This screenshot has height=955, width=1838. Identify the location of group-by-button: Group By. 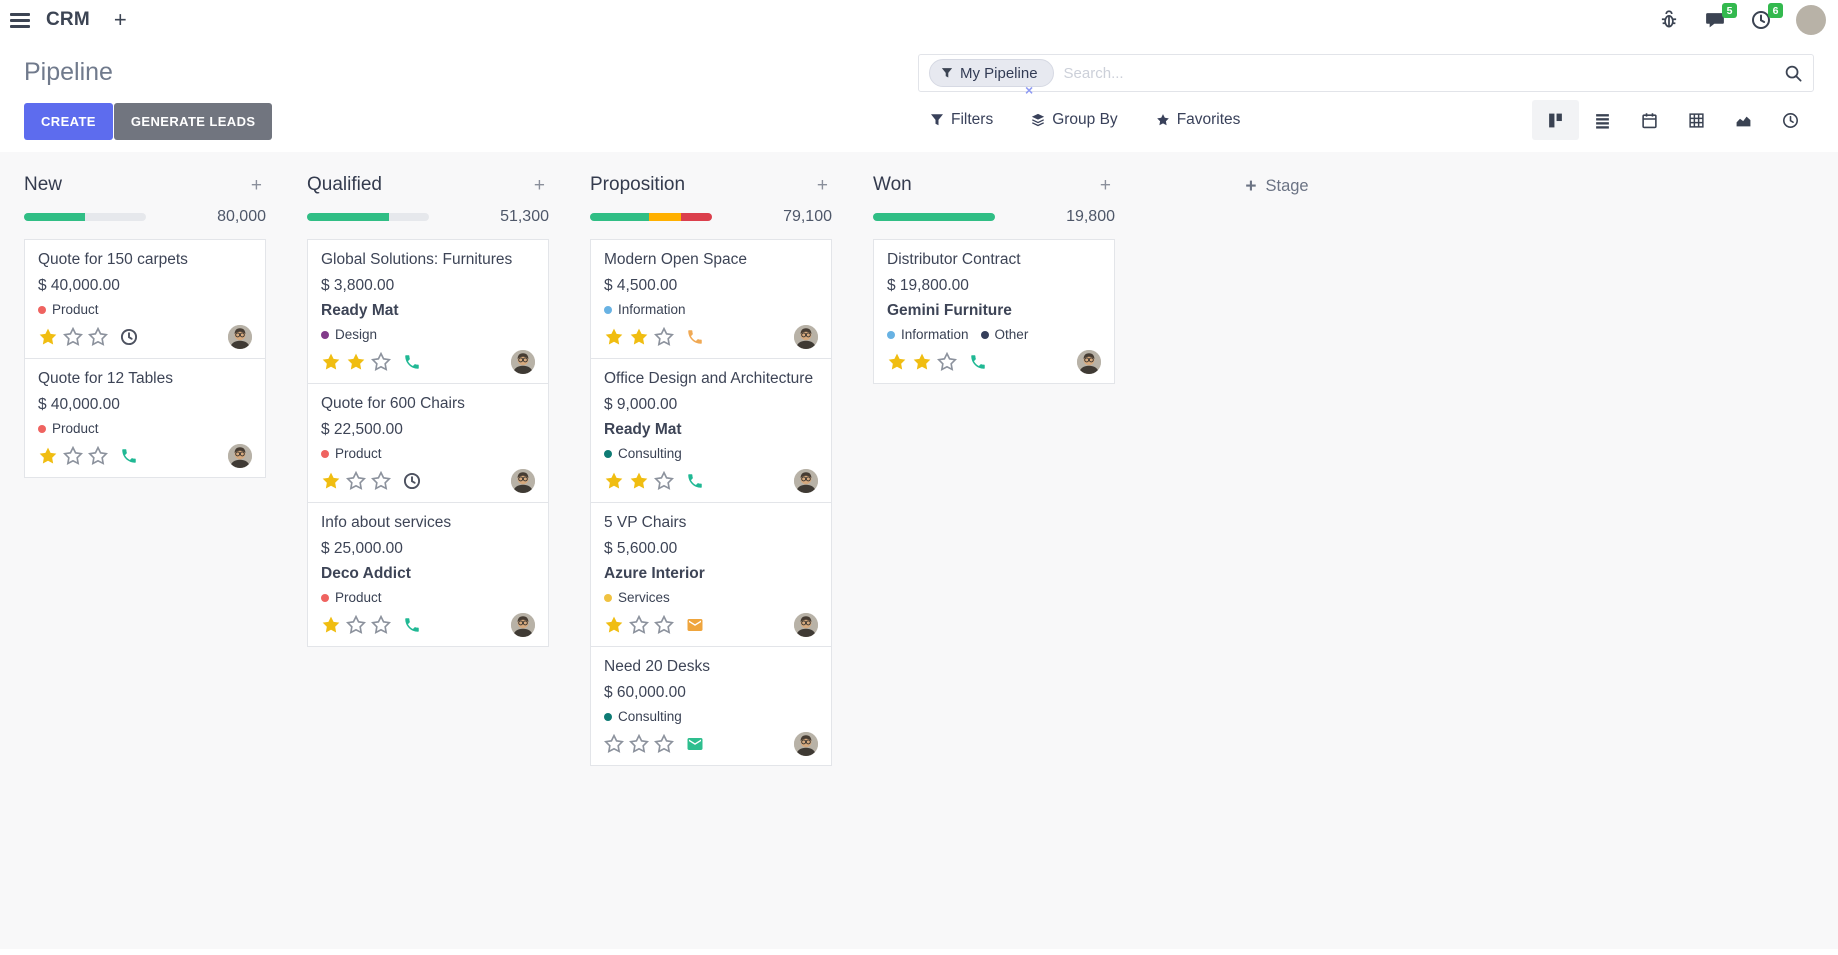
(1074, 120).